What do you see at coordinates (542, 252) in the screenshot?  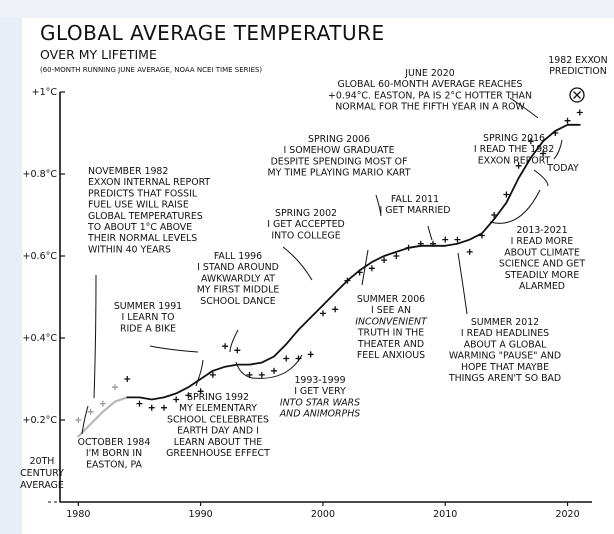 I see `annotation-line: ABOUT CLIMATE` at bounding box center [542, 252].